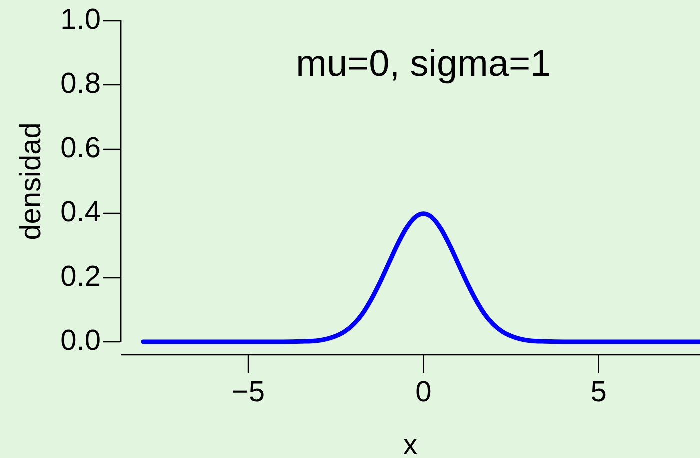  Describe the element at coordinates (80, 212) in the screenshot. I see `y-tick-label: 0.4` at that location.